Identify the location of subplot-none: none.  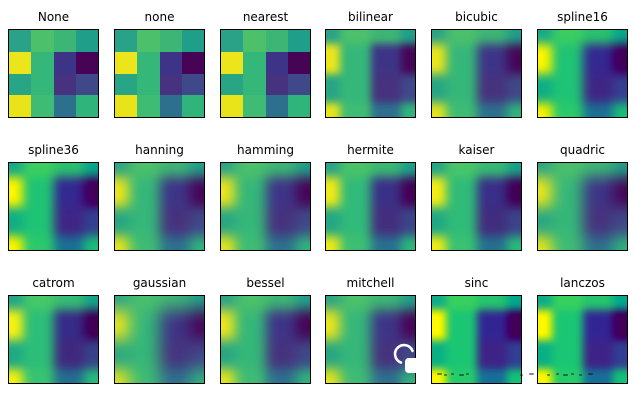
(159, 63).